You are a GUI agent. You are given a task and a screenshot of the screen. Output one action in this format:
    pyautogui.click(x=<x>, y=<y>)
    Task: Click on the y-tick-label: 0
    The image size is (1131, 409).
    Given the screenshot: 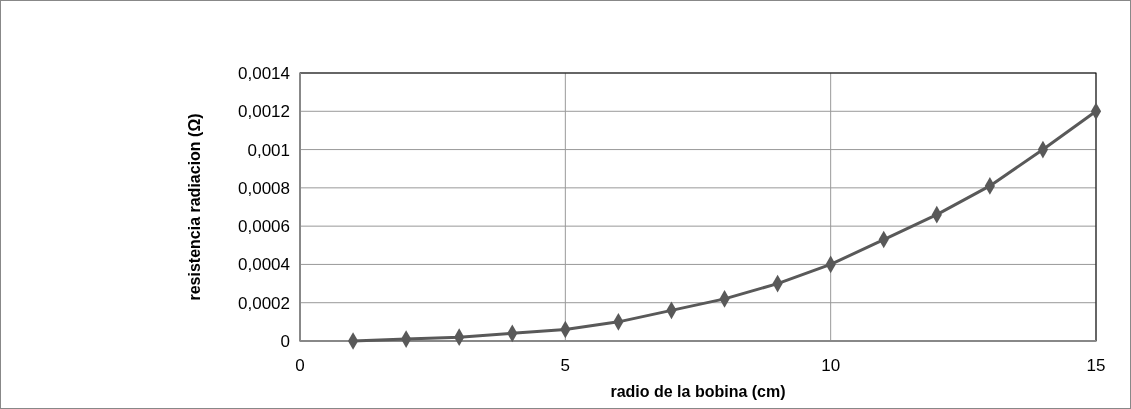 What is the action you would take?
    pyautogui.click(x=285, y=341)
    